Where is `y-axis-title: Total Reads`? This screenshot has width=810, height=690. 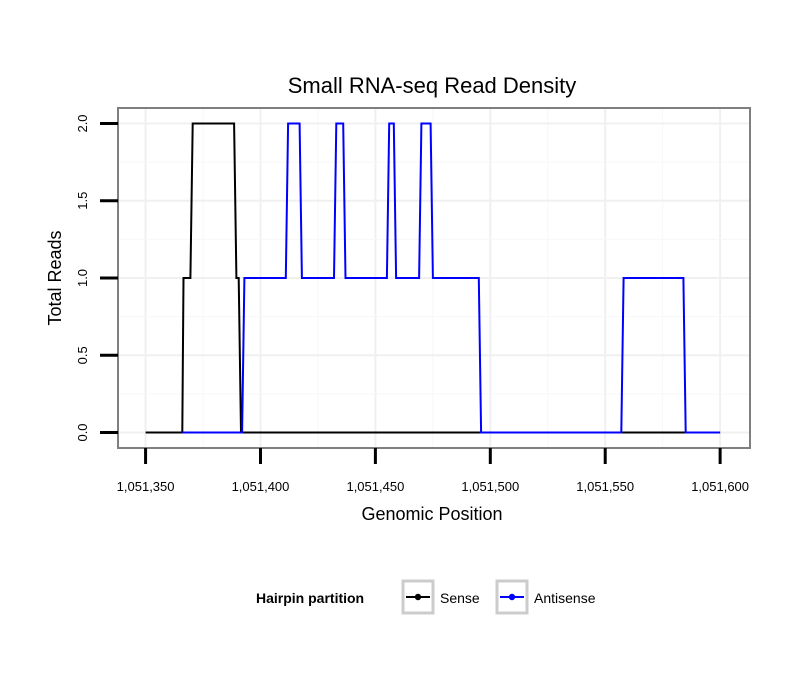
y-axis-title: Total Reads is located at coordinates (55, 277).